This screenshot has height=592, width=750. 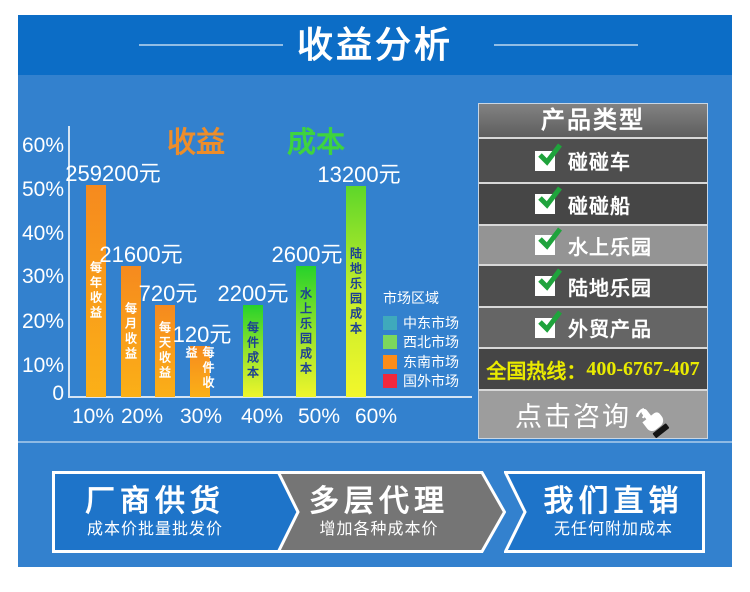 I want to click on bar-caption: 每年收益, so click(x=95, y=291).